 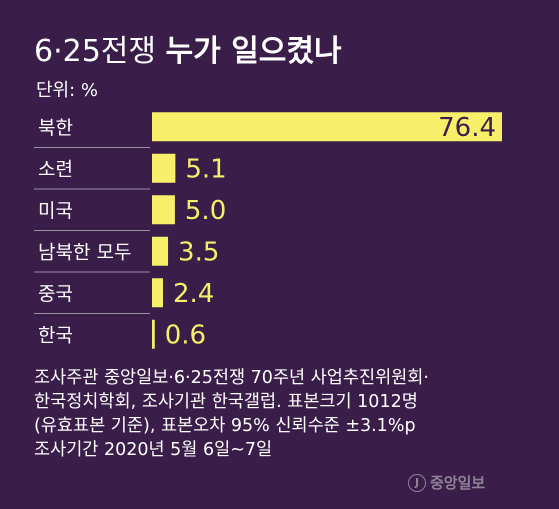 I want to click on value-label: 76.4, so click(x=467, y=128).